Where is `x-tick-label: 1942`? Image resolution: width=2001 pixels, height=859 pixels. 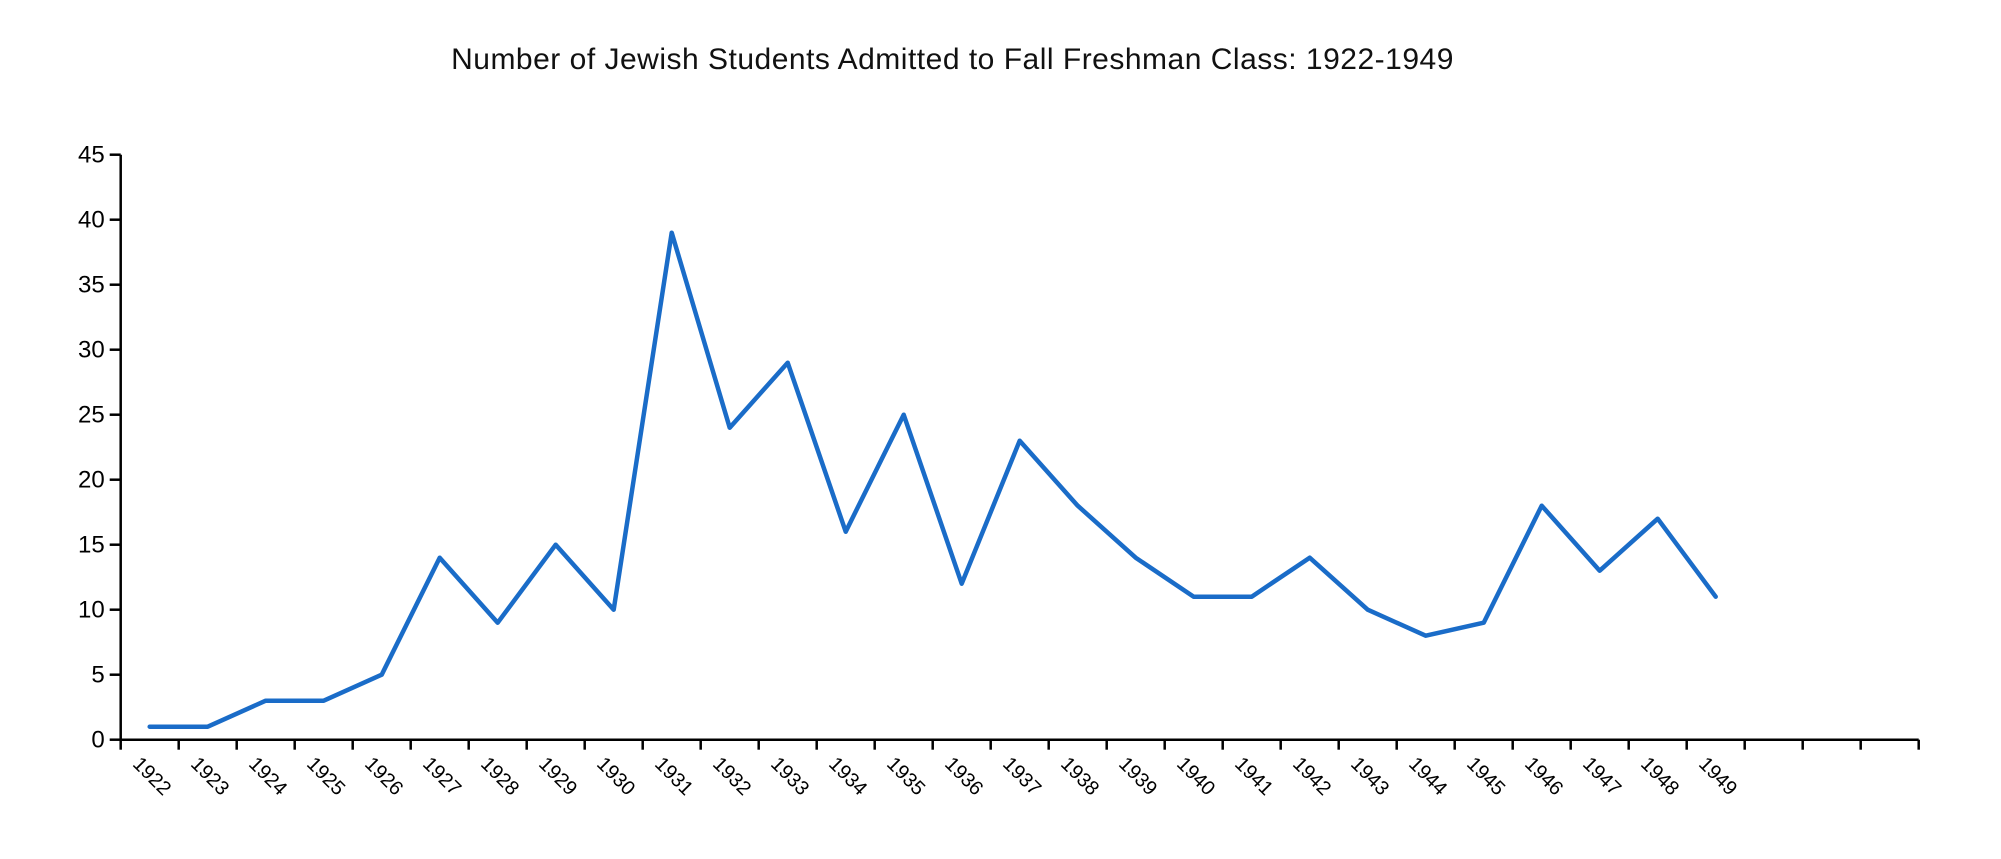 x-tick-label: 1942 is located at coordinates (1311, 776).